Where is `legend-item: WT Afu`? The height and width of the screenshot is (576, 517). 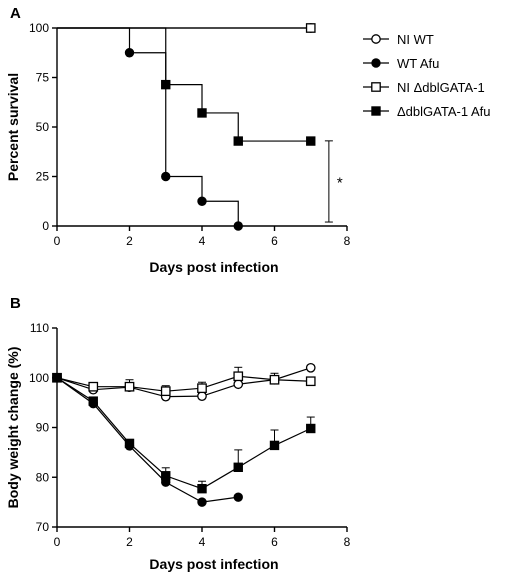
legend-item: WT Afu is located at coordinates (401, 63).